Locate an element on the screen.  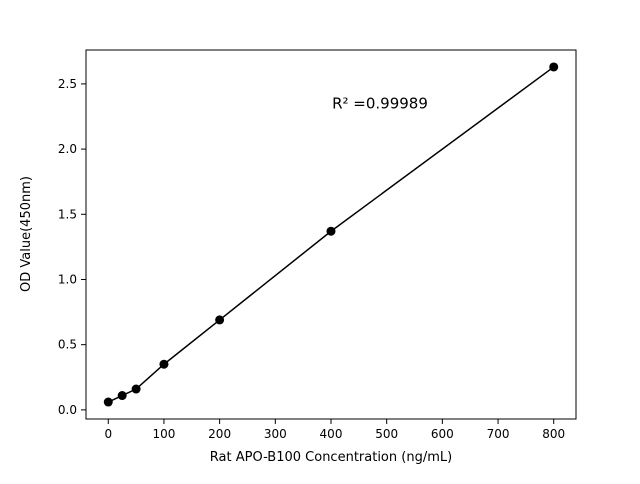
y-tick-label: 1.0 is located at coordinates (67, 279).